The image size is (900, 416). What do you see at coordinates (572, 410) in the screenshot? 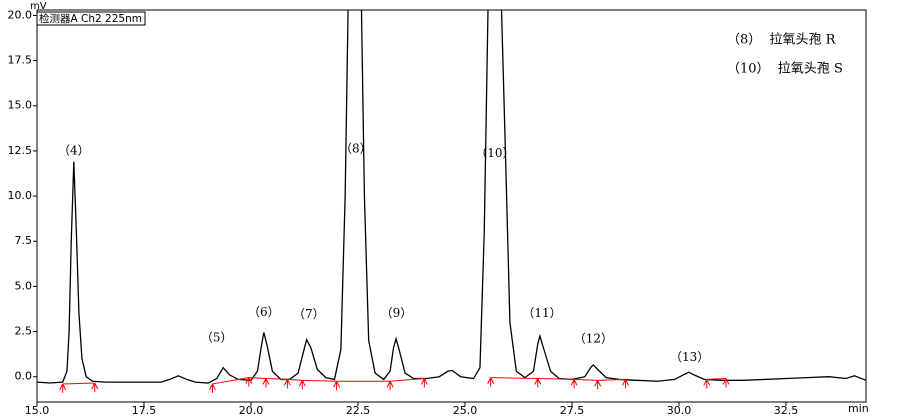
I see `x-tick-label: 27.5` at bounding box center [572, 410].